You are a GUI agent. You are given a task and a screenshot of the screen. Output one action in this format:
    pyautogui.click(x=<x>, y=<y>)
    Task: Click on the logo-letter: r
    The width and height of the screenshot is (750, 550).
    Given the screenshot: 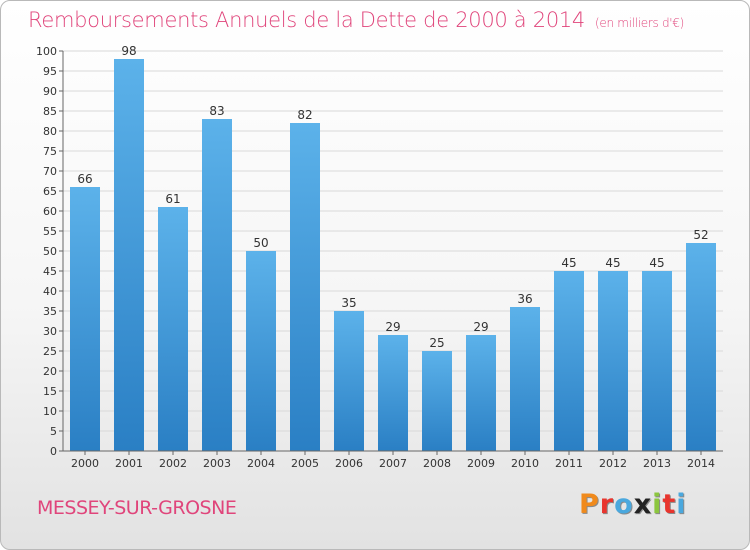 What is the action you would take?
    pyautogui.click(x=607, y=504)
    